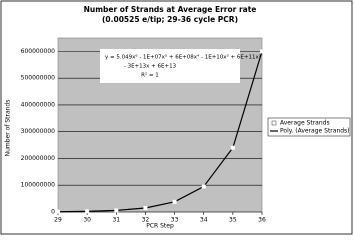 The width and height of the screenshot is (354, 241). Describe the element at coordinates (53, 212) in the screenshot. I see `y-tick-label: 0` at that location.